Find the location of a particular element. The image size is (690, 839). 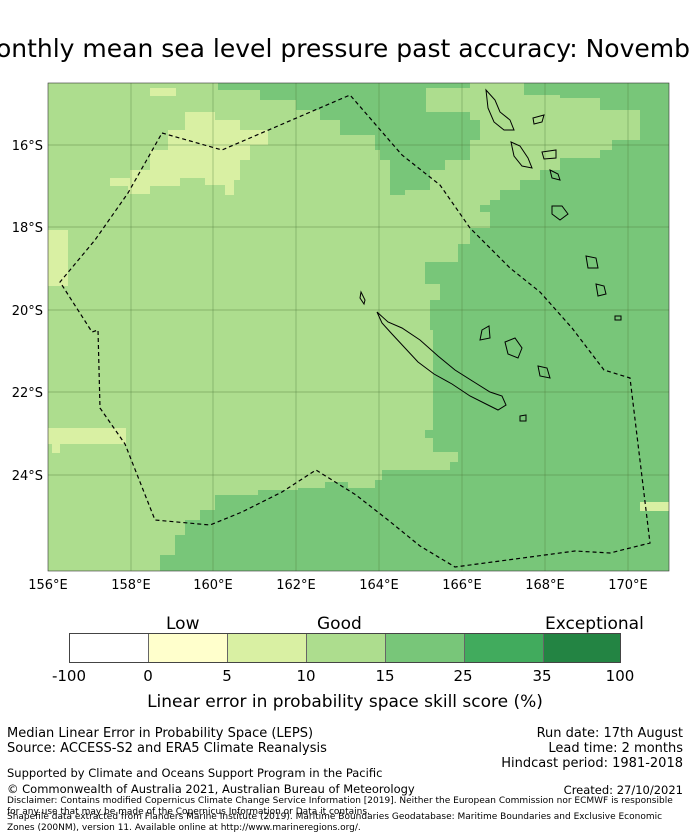

colorbar-tick: 5 is located at coordinates (227, 676).